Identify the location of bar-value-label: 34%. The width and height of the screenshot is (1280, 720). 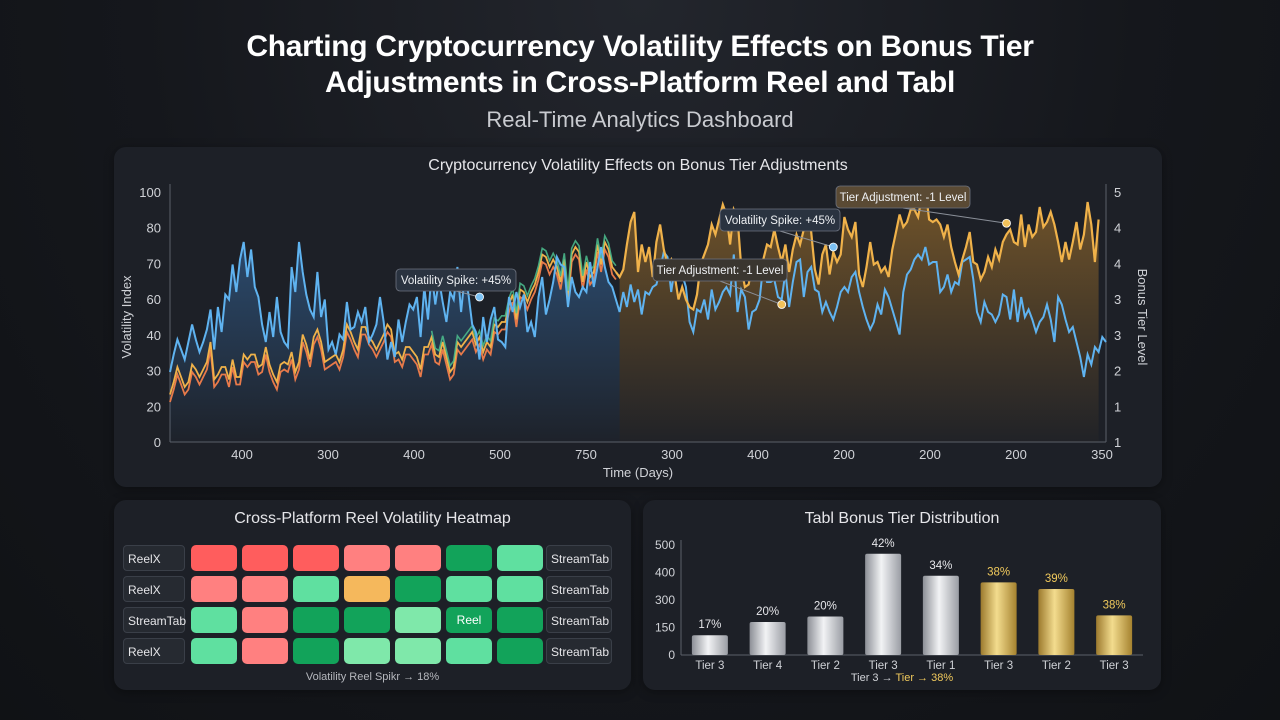
(940, 566).